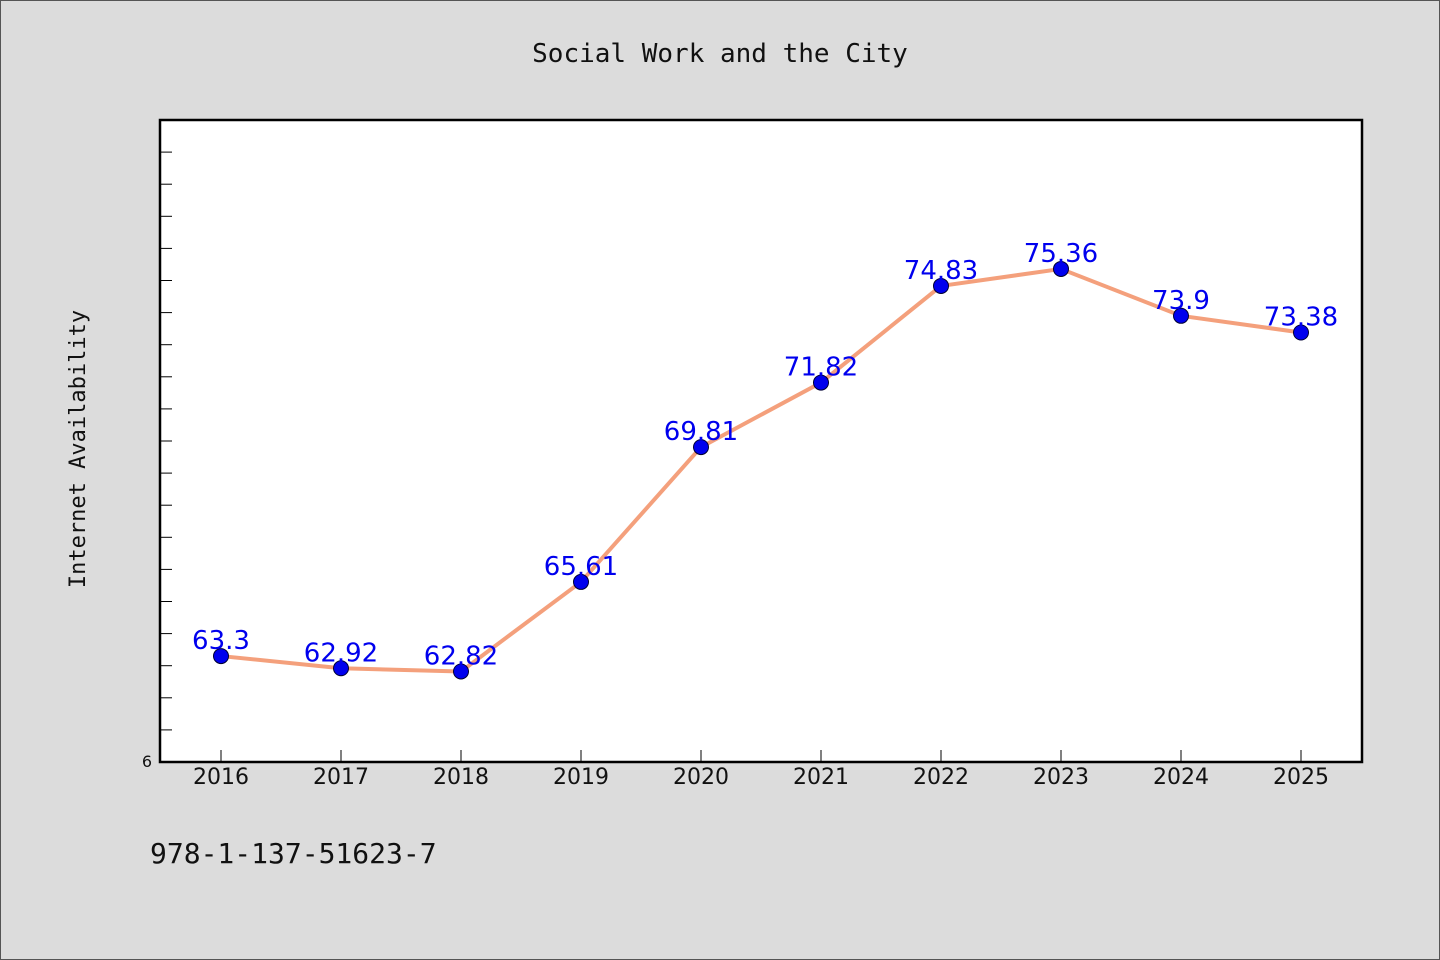 Image resolution: width=1440 pixels, height=960 pixels. I want to click on x-tick-label: 2024, so click(1181, 777).